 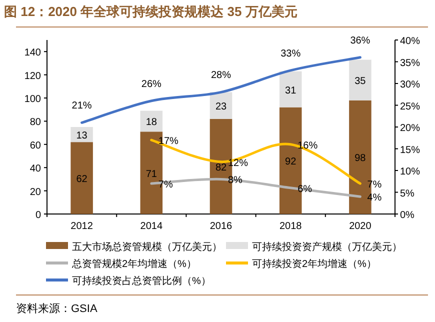 I want to click on y-tick-label: 120, so click(x=33, y=76).